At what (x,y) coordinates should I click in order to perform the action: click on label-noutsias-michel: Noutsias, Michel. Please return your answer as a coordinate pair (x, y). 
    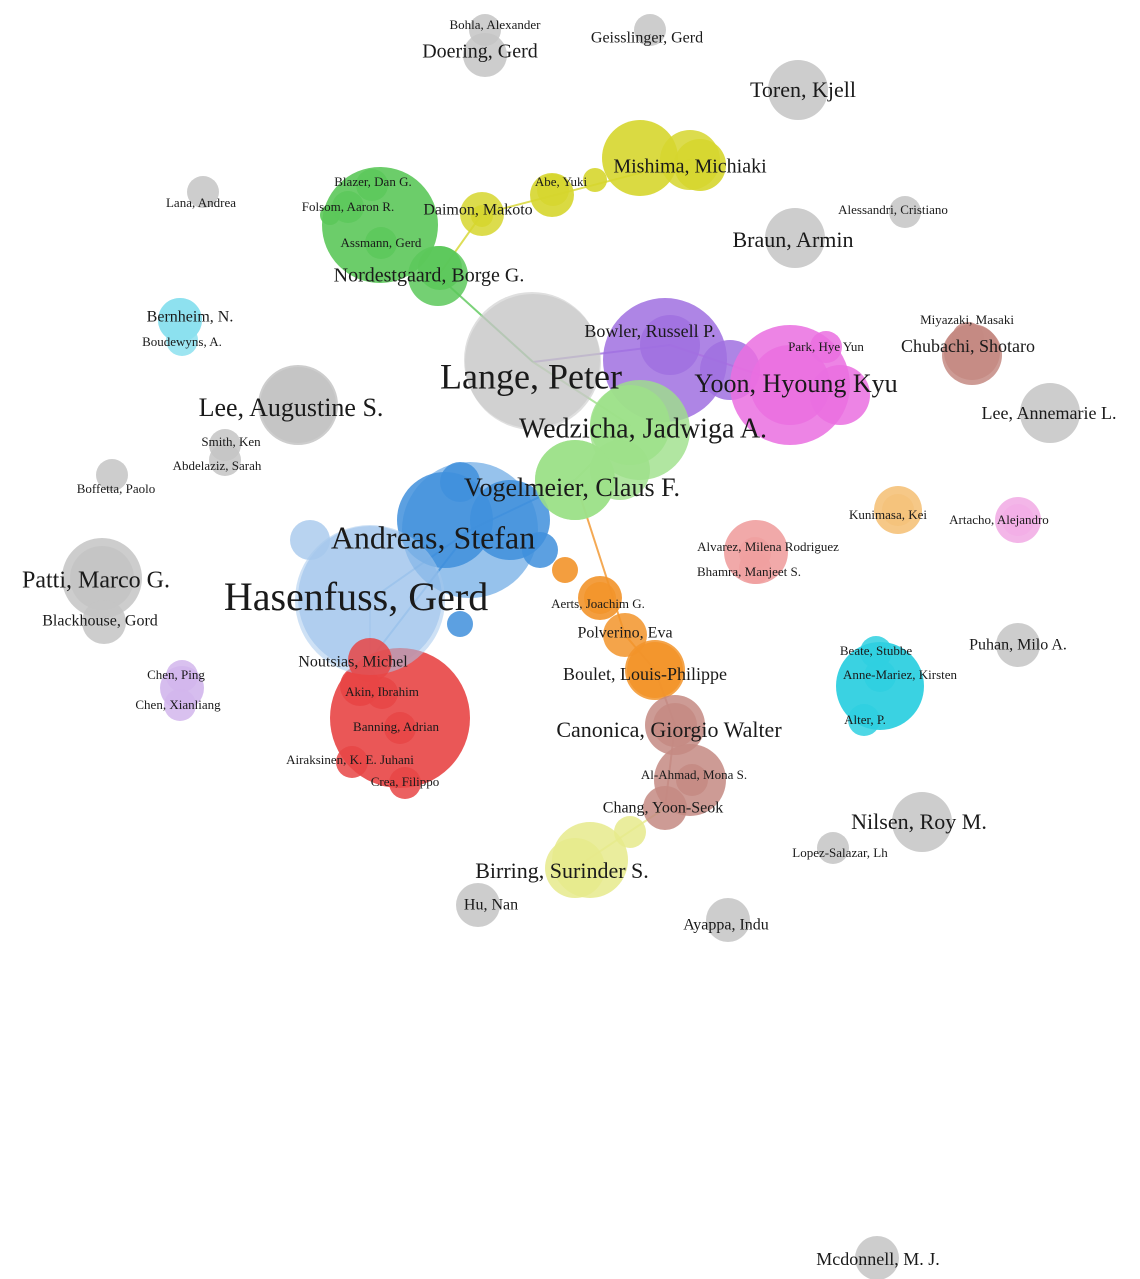
    Looking at the image, I should click on (353, 662).